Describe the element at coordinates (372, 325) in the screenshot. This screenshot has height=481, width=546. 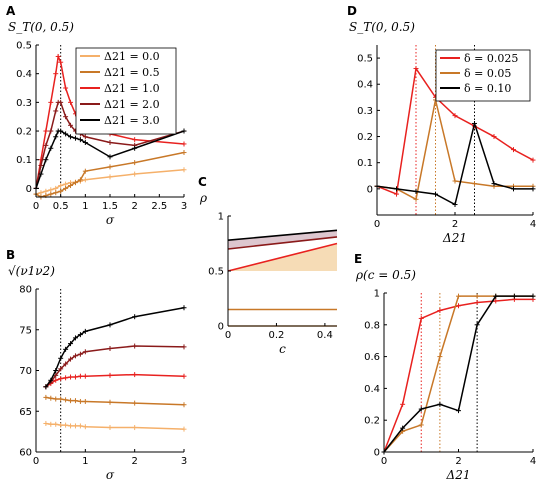
I see `y-tick-label: 0.8` at that location.